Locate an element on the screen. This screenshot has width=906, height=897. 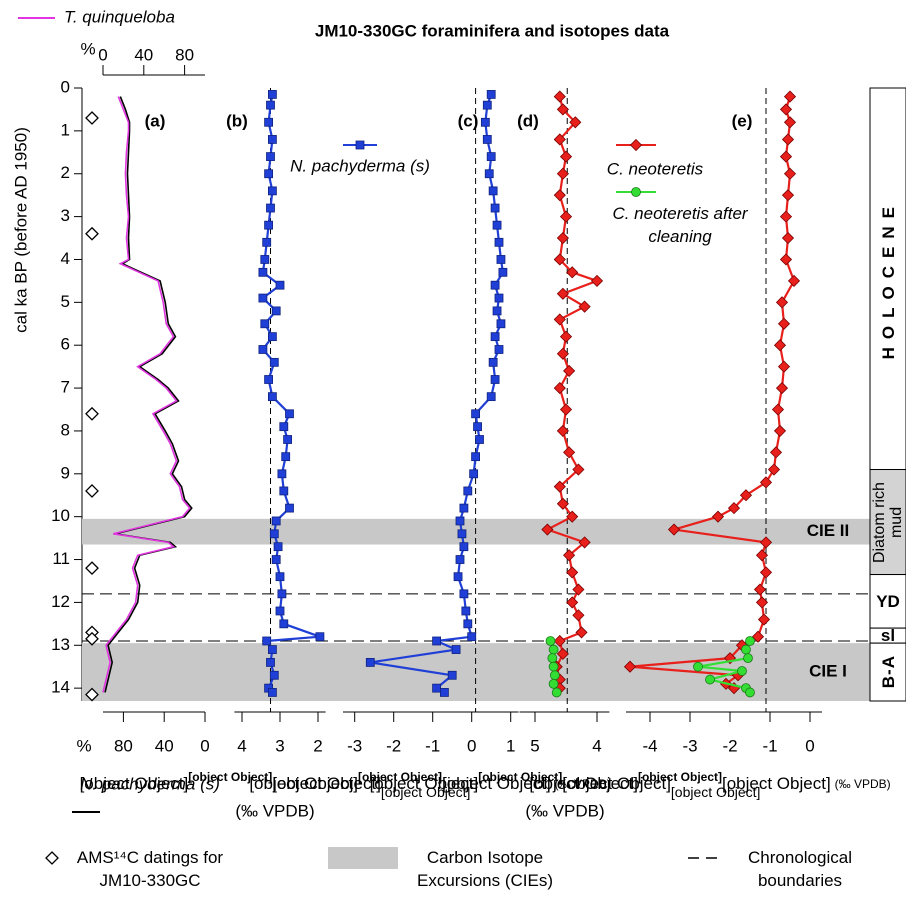
legend-swatch is located at coordinates (363, 858).